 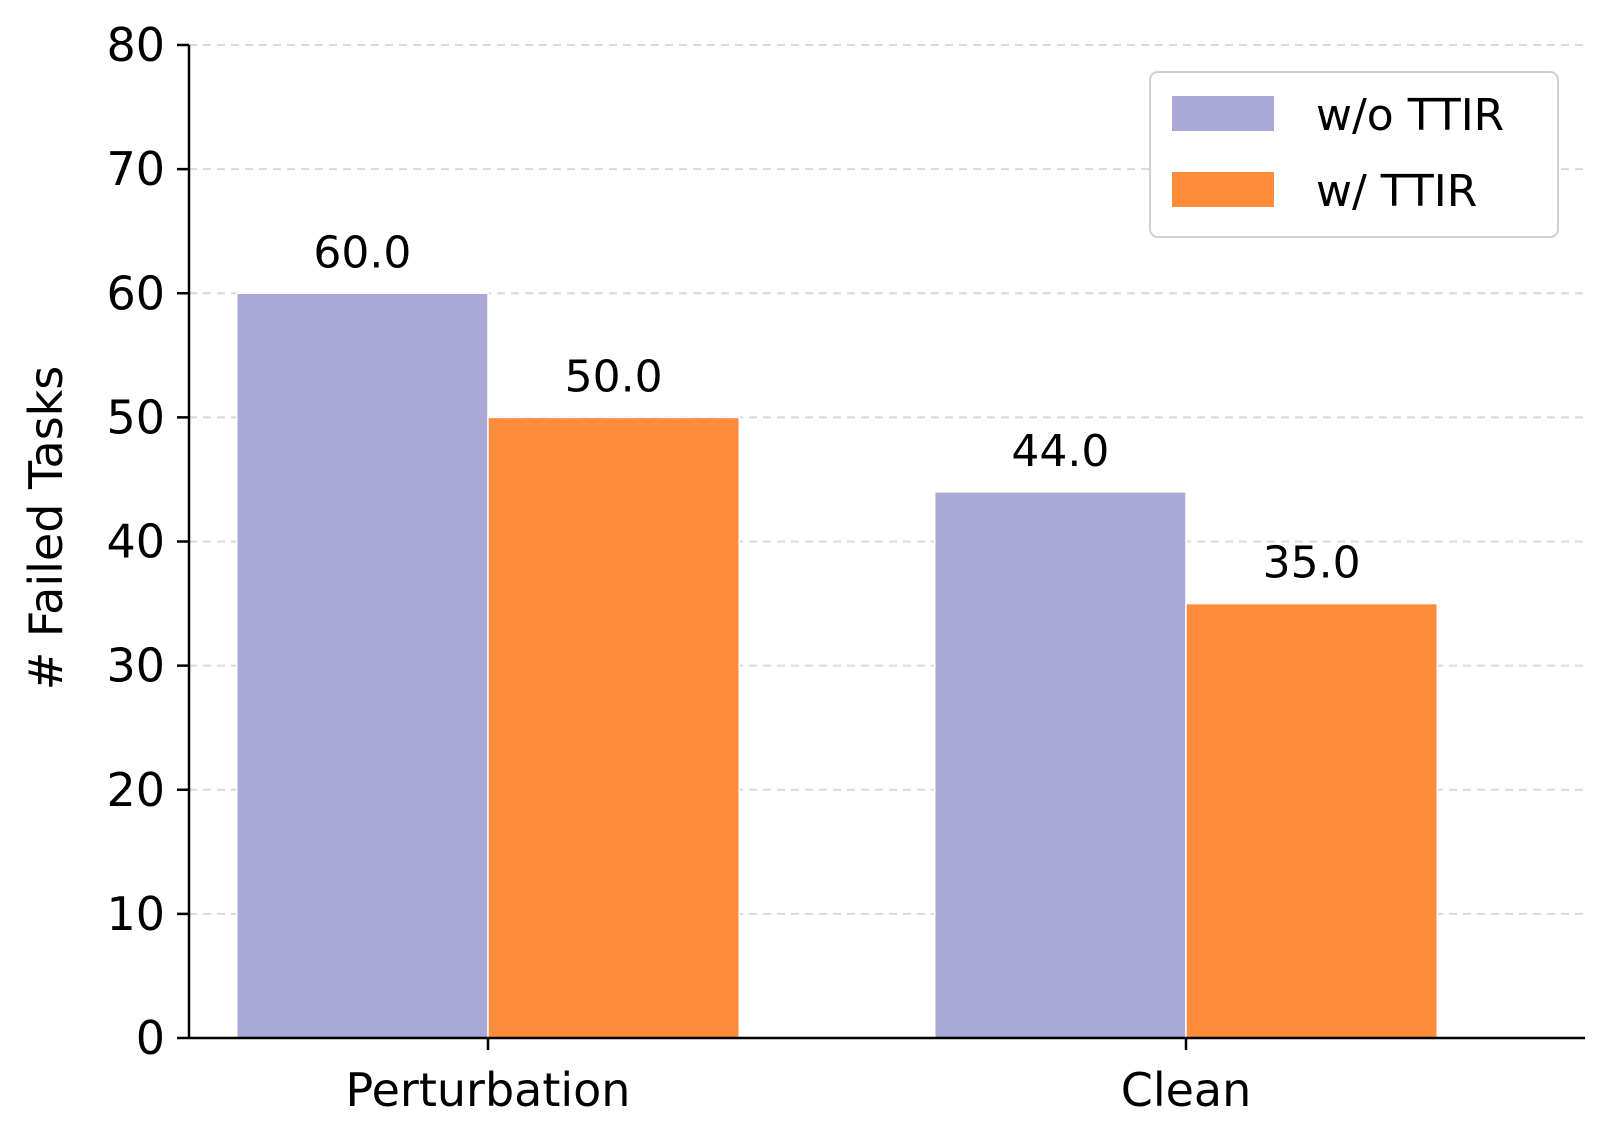 What do you see at coordinates (614, 727) in the screenshot?
I see `bar-w-ttir-perturbation` at bounding box center [614, 727].